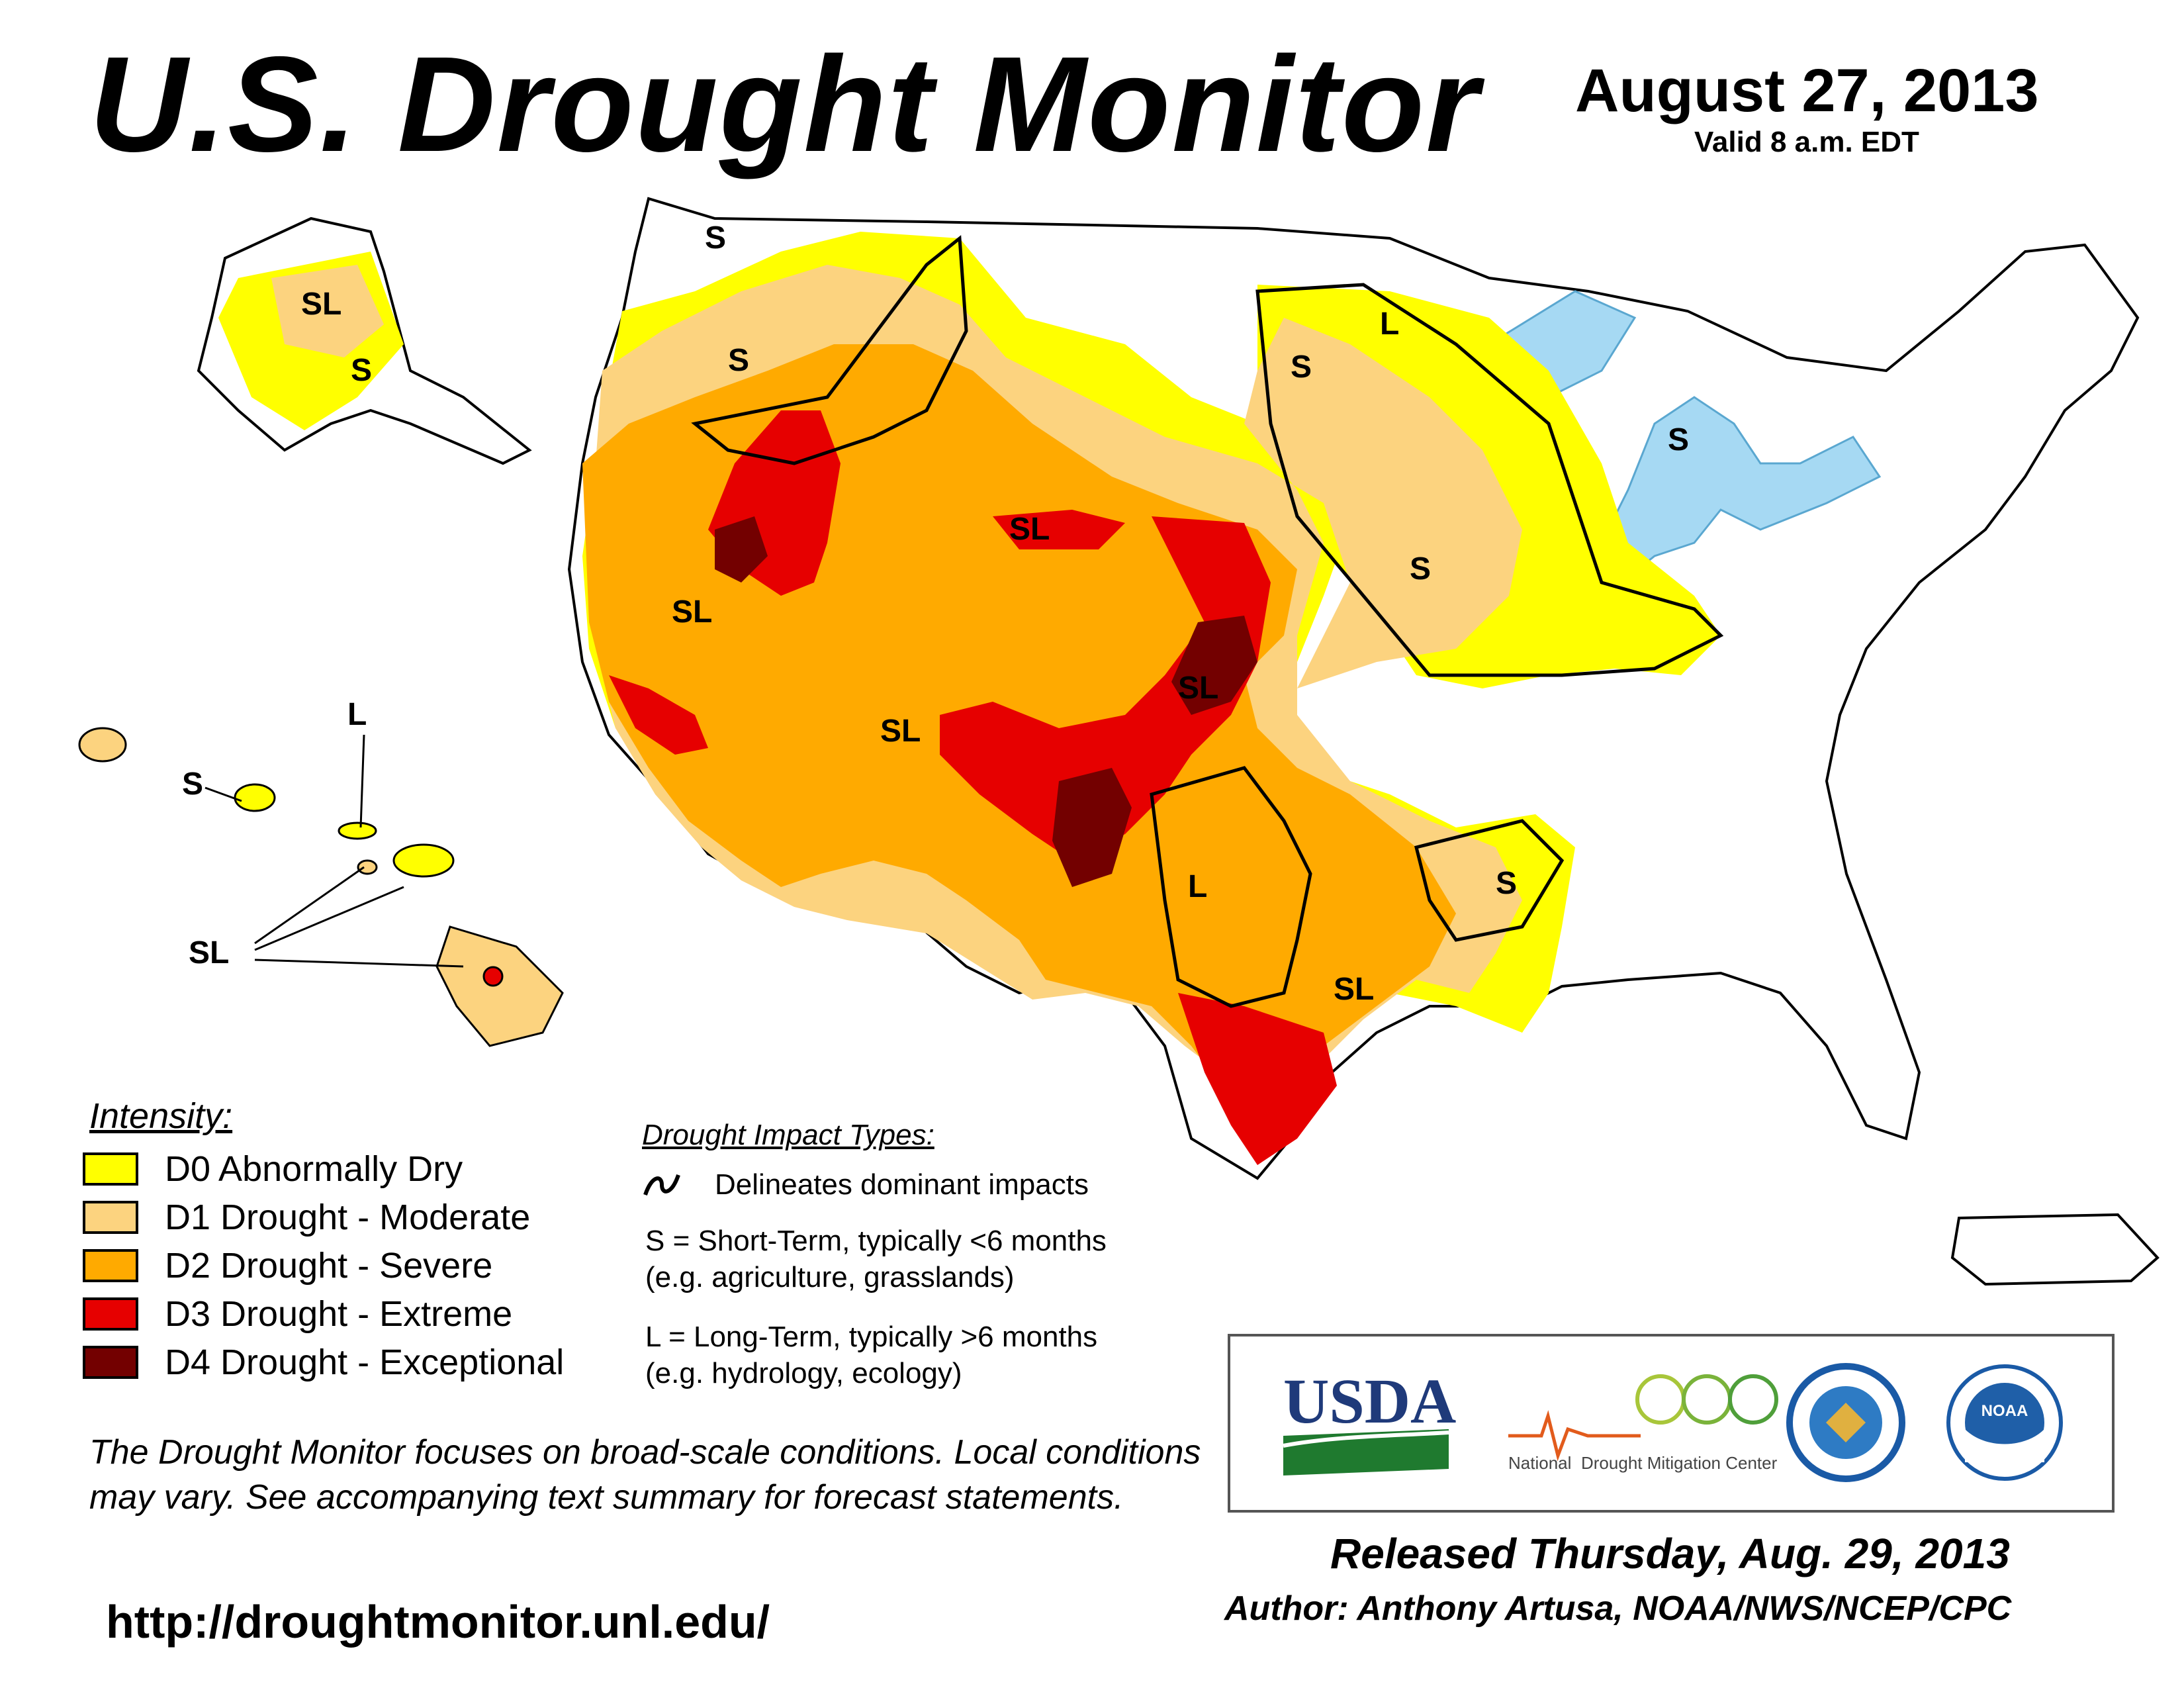 Image resolution: width=2184 pixels, height=1688 pixels. Describe the element at coordinates (111, 1169) in the screenshot. I see `d0-swatch` at that location.